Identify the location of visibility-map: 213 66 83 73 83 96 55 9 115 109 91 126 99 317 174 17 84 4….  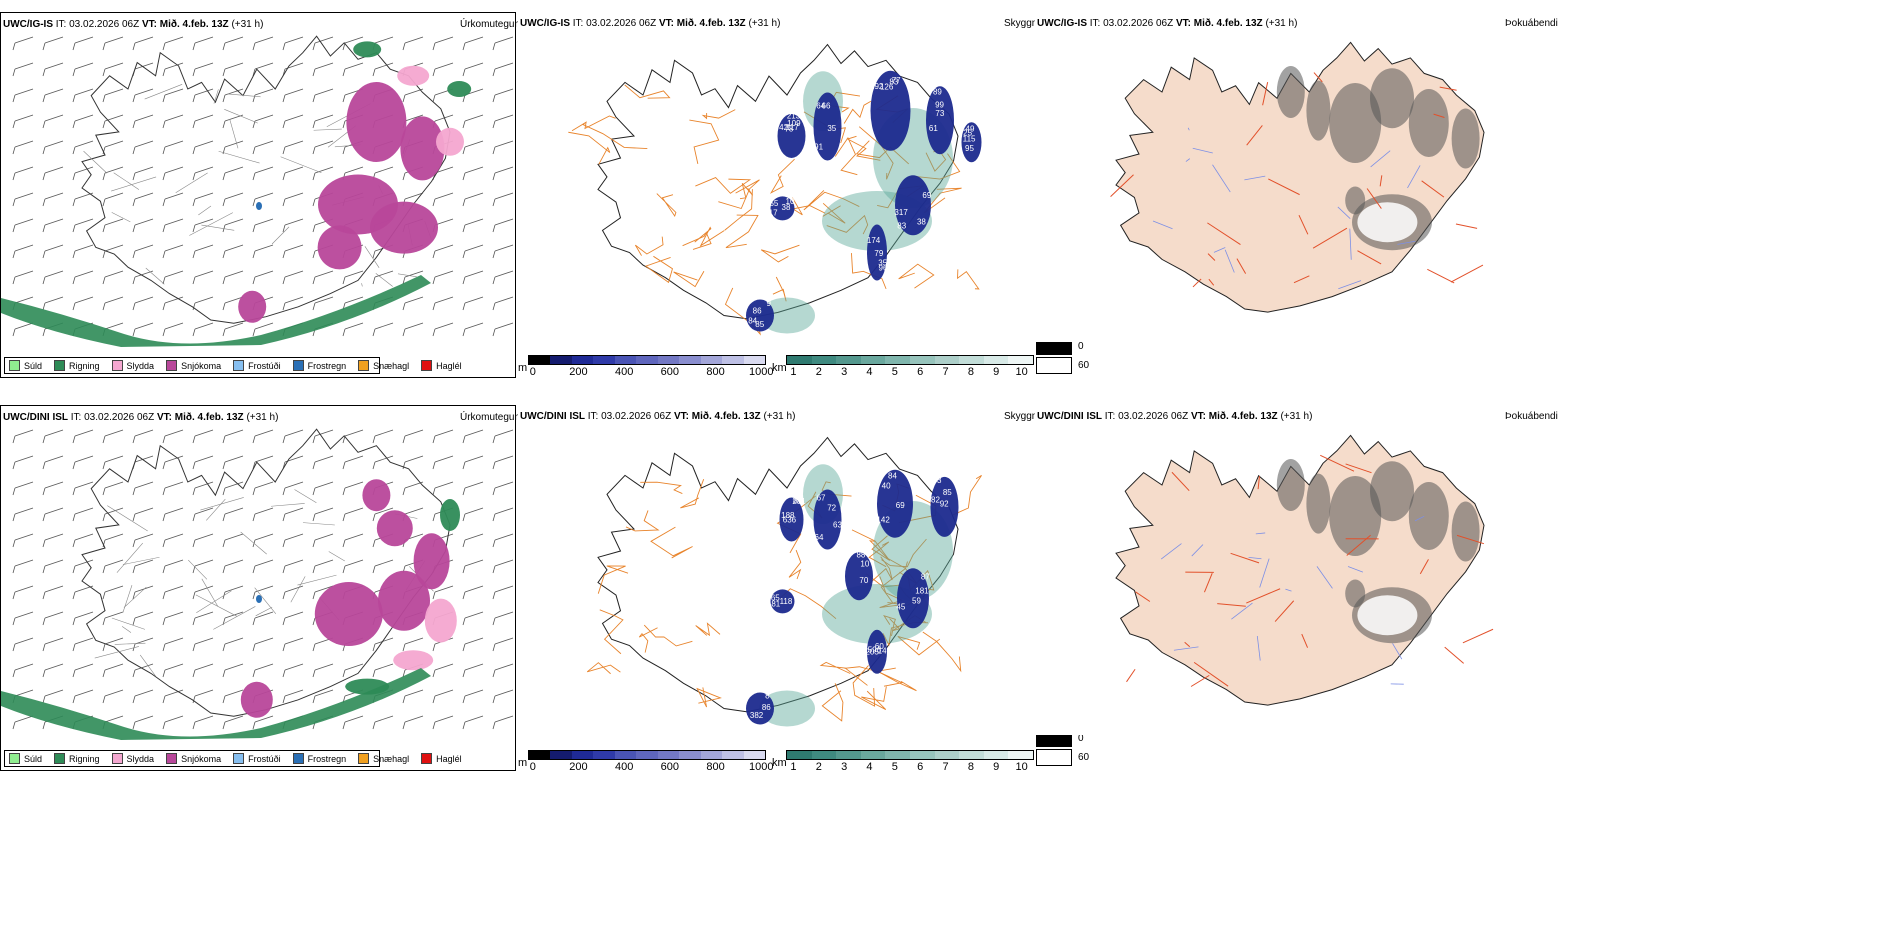
(775, 184).